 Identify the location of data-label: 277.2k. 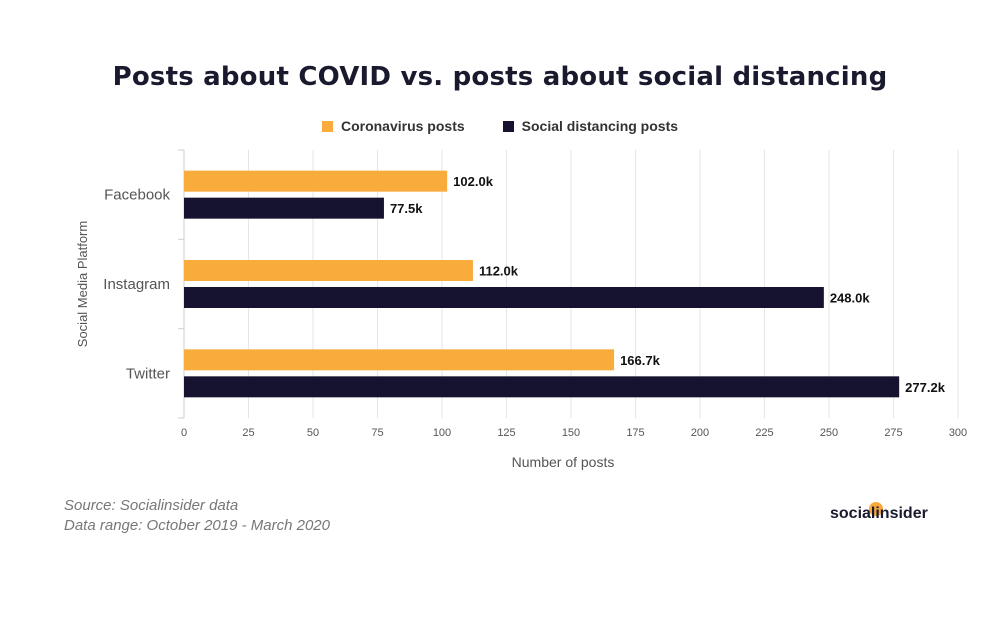
(925, 387).